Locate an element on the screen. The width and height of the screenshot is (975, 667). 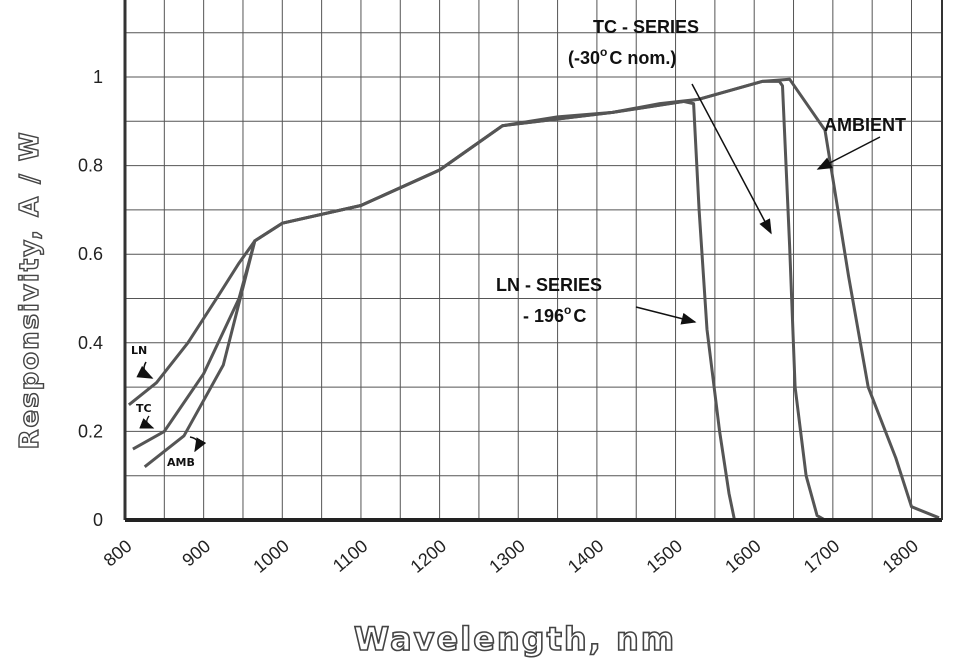
ambient-label: AMBIENT is located at coordinates (865, 125).